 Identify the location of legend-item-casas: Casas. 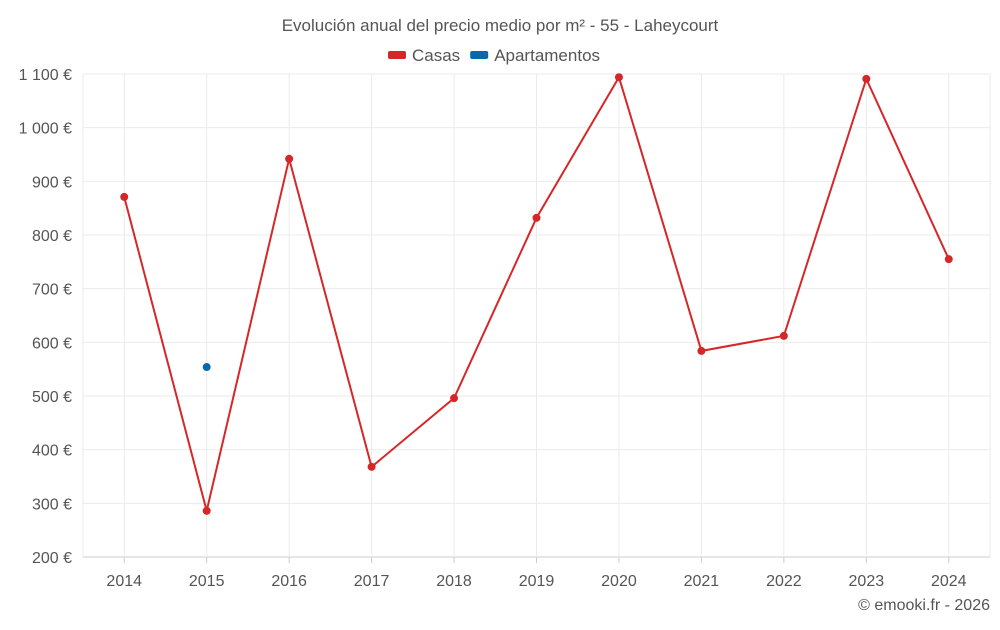
(424, 55).